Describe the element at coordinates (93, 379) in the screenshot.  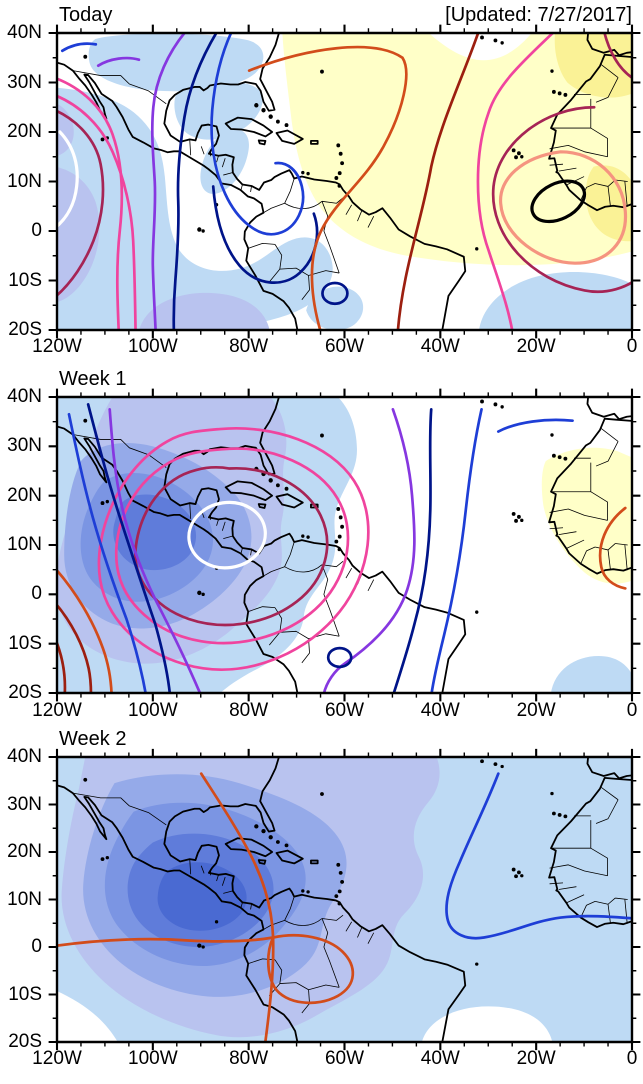
I see `panel-title-week1: Week 1` at that location.